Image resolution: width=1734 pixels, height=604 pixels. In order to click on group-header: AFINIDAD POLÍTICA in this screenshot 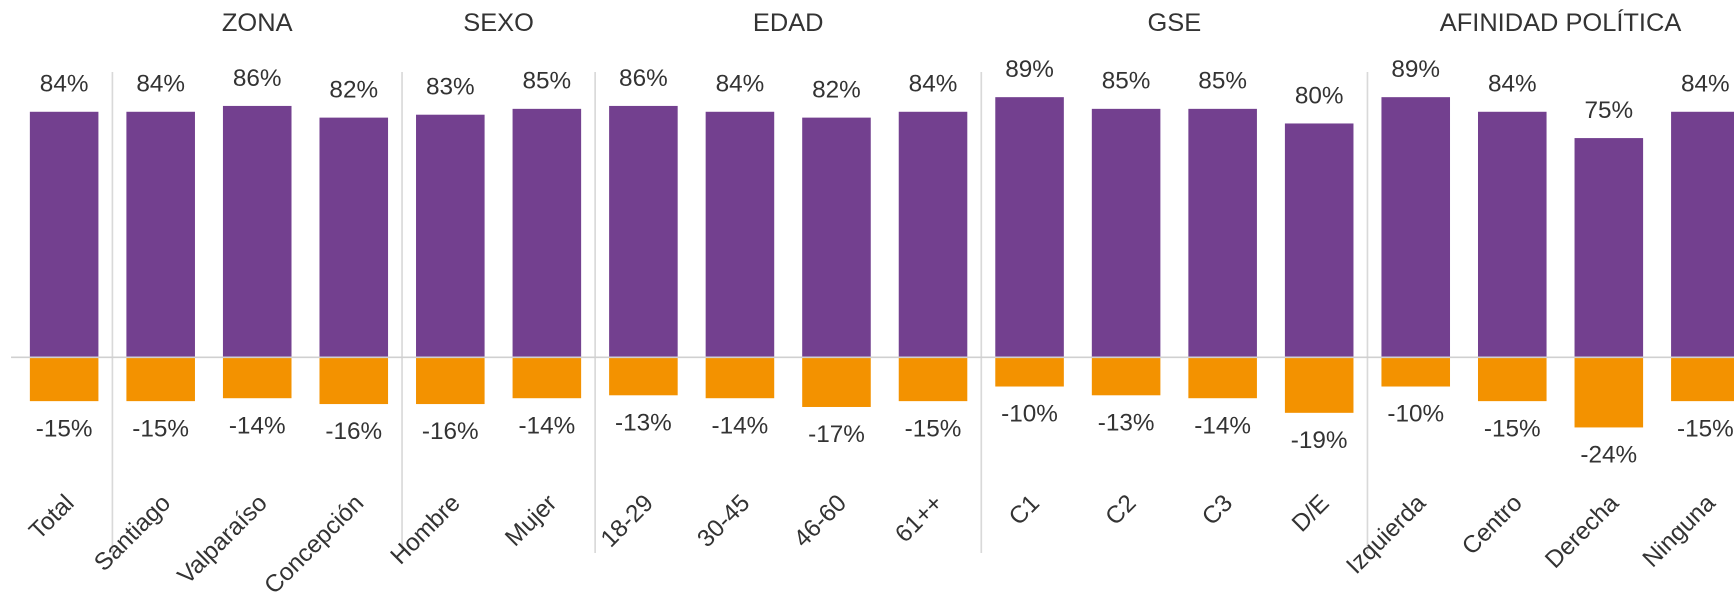, I will do `click(1561, 22)`.